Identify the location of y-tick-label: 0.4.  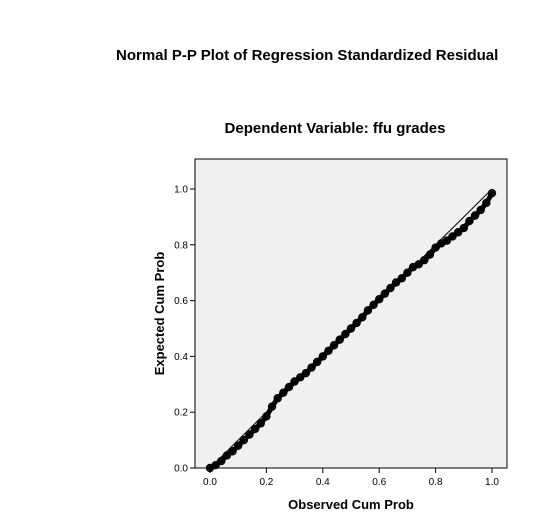
(181, 357).